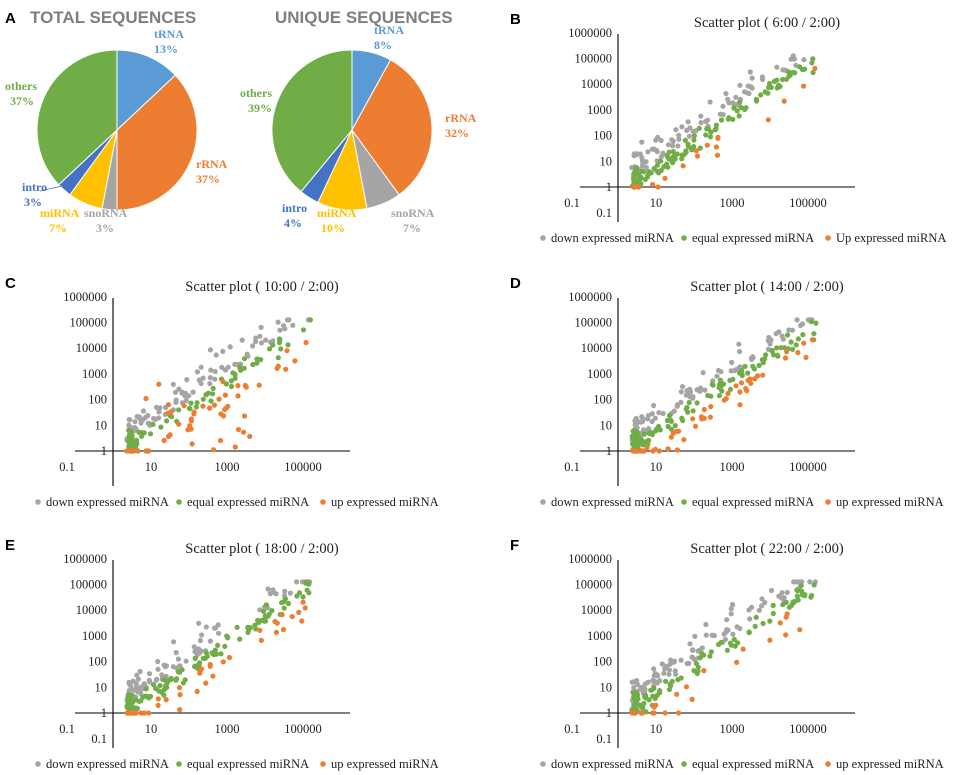 This screenshot has width=964, height=775. Describe the element at coordinates (572, 203) in the screenshot. I see `x-tick-label: 0.1` at that location.